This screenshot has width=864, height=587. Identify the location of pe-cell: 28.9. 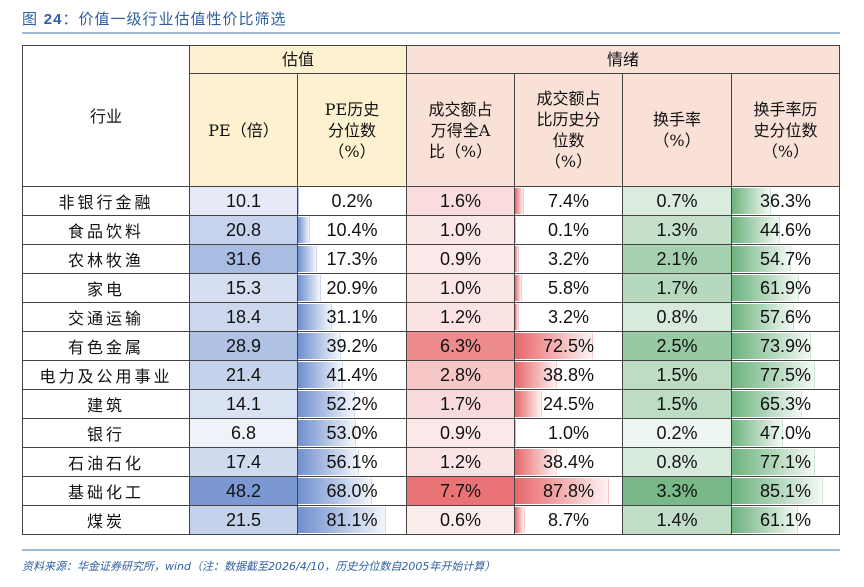
(243, 346).